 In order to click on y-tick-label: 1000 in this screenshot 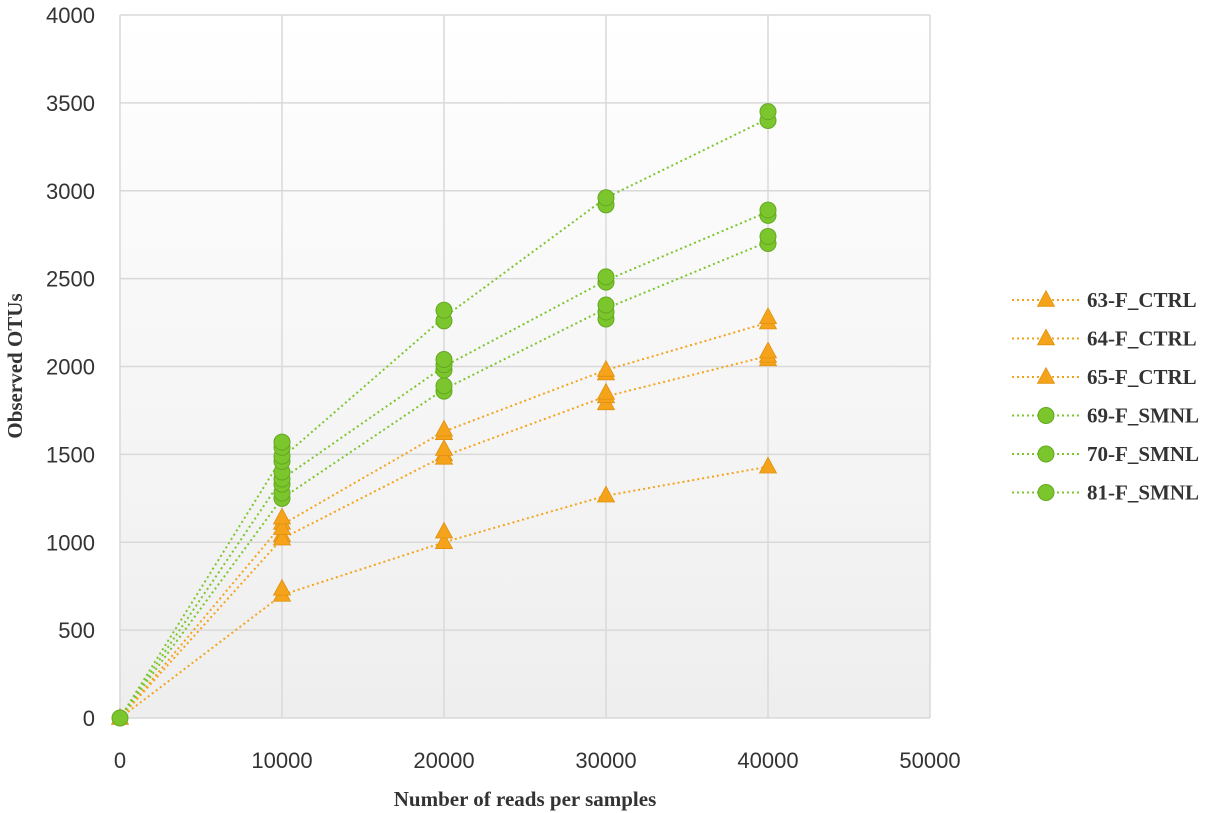, I will do `click(70, 542)`.